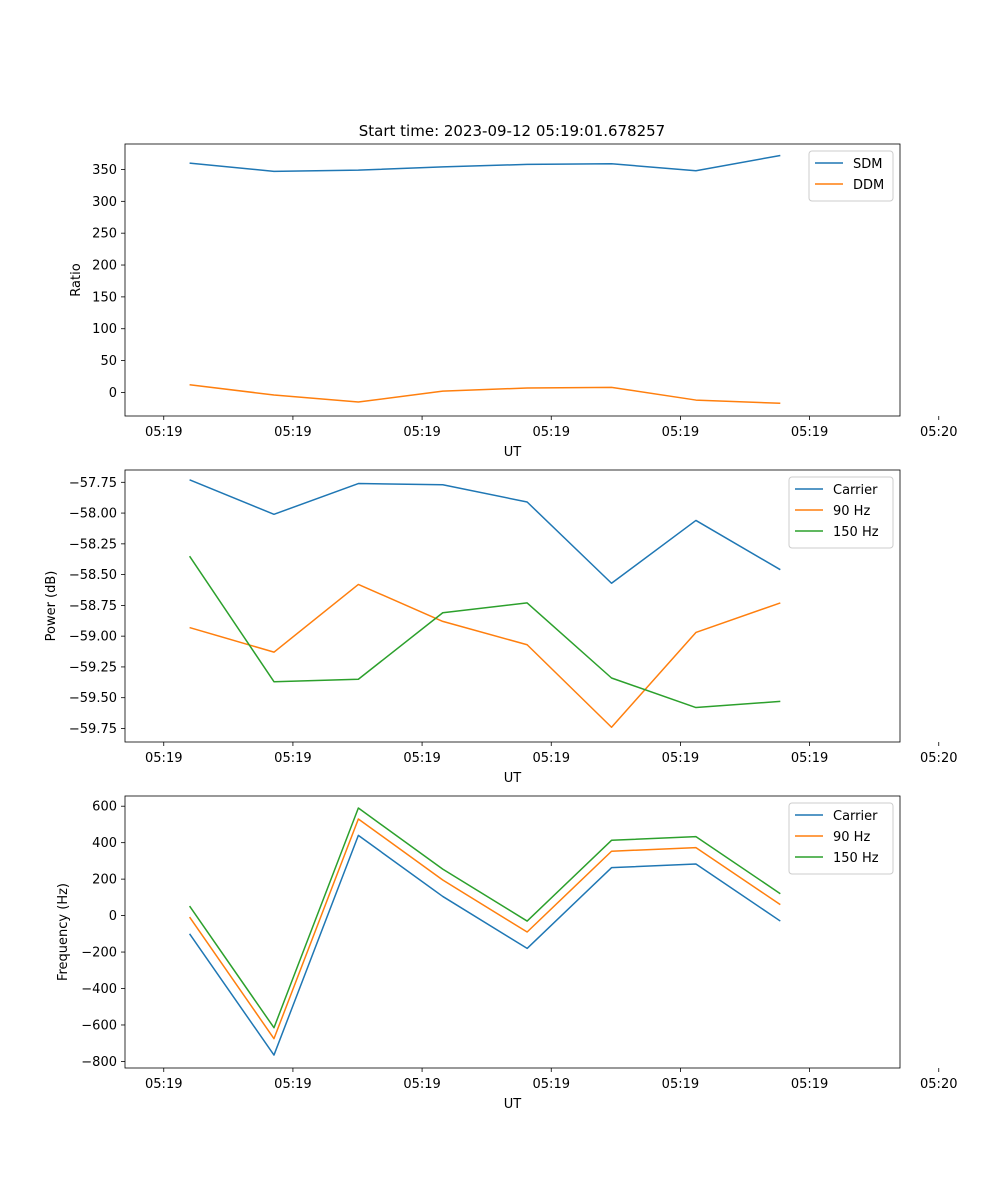  Describe the element at coordinates (108, 361) in the screenshot. I see `y-tick-label: 50` at that location.